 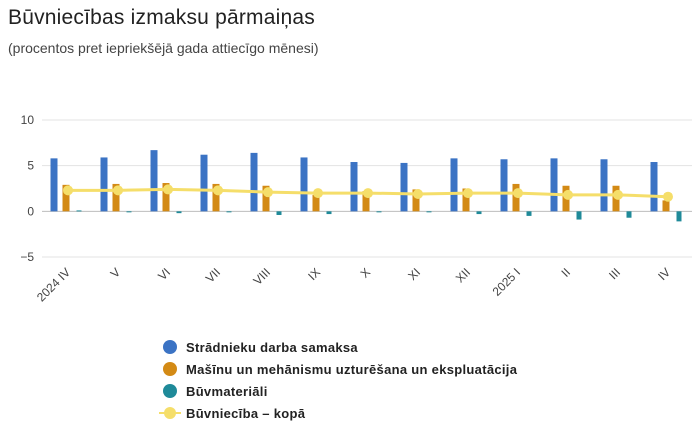 I want to click on y-tick-label: 5, so click(x=30, y=166).